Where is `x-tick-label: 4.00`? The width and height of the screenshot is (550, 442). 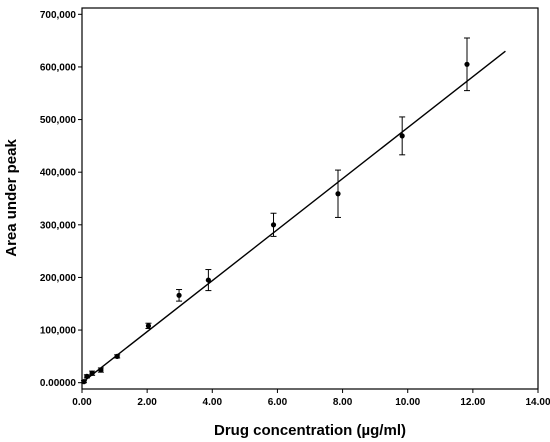
x-tick-label: 4.00 is located at coordinates (213, 402).